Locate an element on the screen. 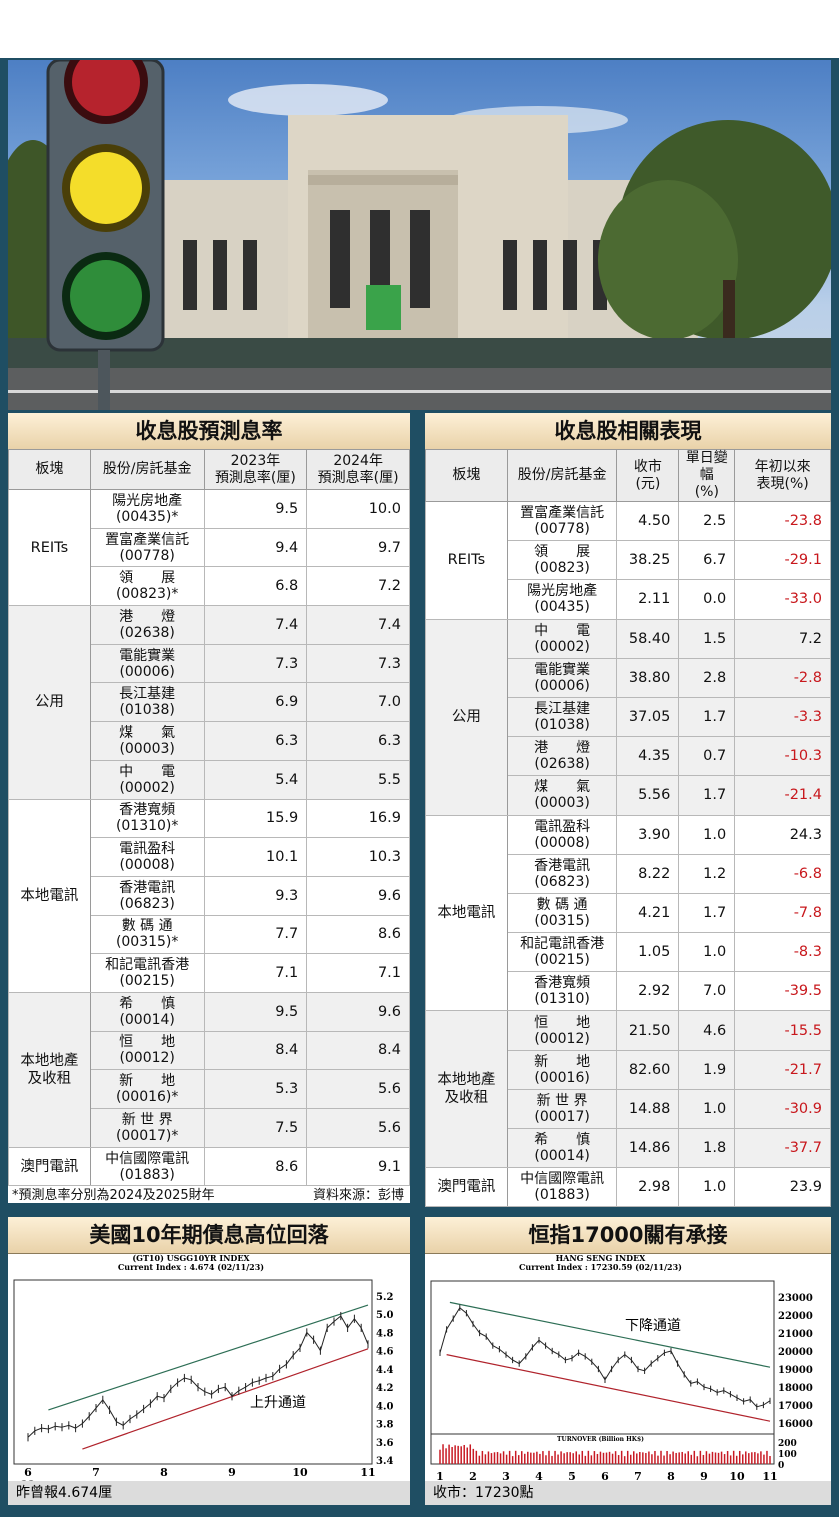 The width and height of the screenshot is (839, 1517). value-cell-close: 3.90 is located at coordinates (648, 834).